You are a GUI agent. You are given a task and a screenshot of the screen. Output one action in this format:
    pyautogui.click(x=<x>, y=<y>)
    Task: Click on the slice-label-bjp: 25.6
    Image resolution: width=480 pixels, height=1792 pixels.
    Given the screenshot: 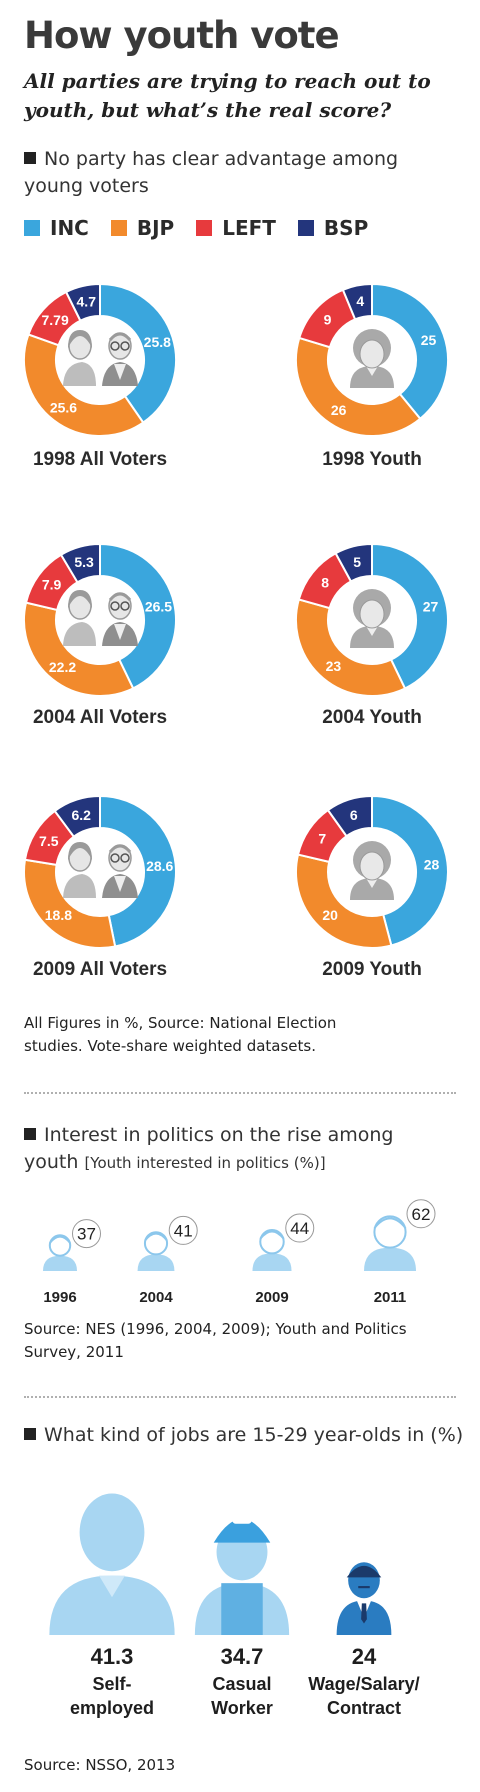 What is the action you would take?
    pyautogui.click(x=63, y=408)
    